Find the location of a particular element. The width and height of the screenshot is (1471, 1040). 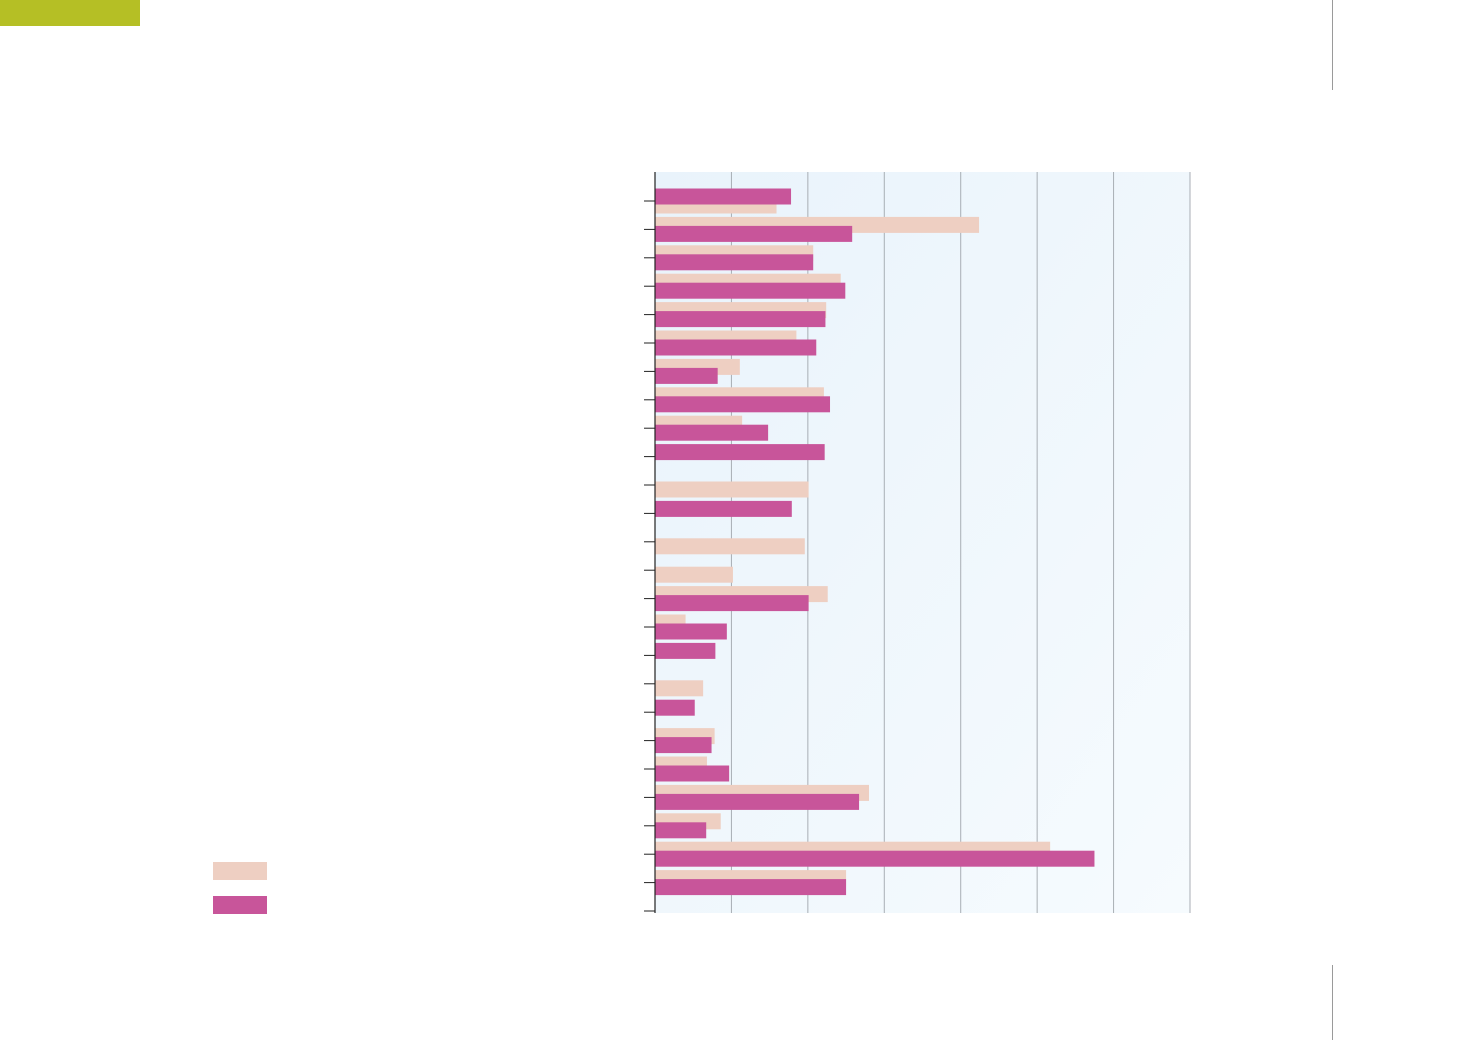

page-margin-rule-bottom is located at coordinates (1332, 1002).